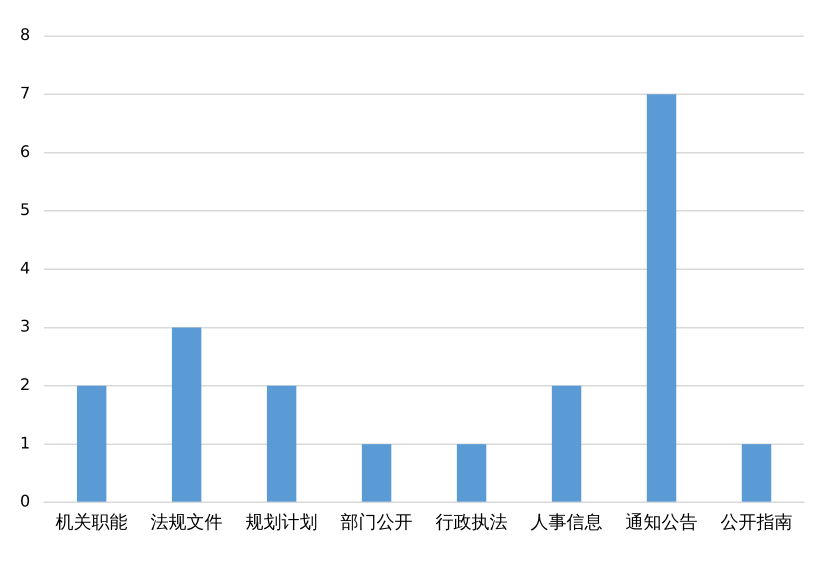  I want to click on x-tick-label: 通知公告, so click(662, 522).